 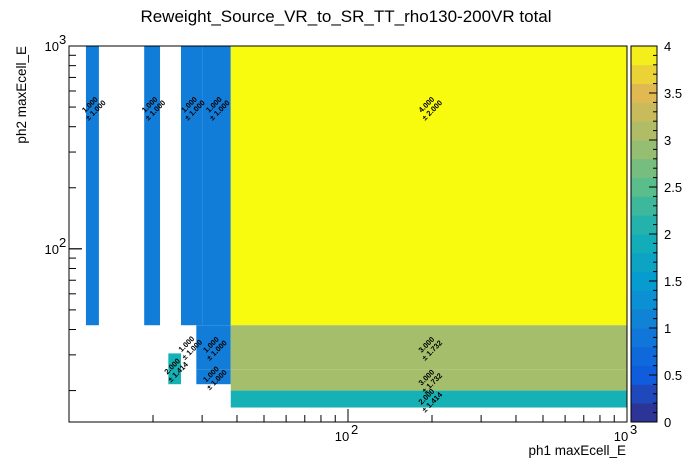 I want to click on colorbar-tick-label: 0, so click(x=667, y=422).